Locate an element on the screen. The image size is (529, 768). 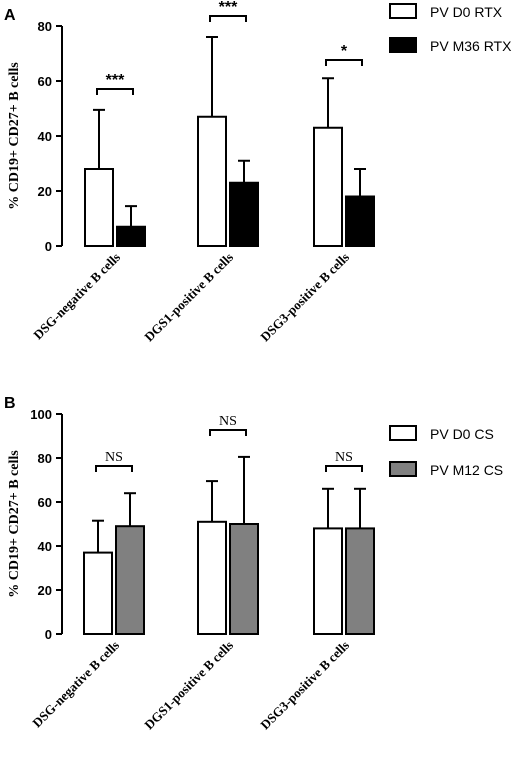
panel-b-category-label: DGS1-positive B cells is located at coordinates (188, 685).